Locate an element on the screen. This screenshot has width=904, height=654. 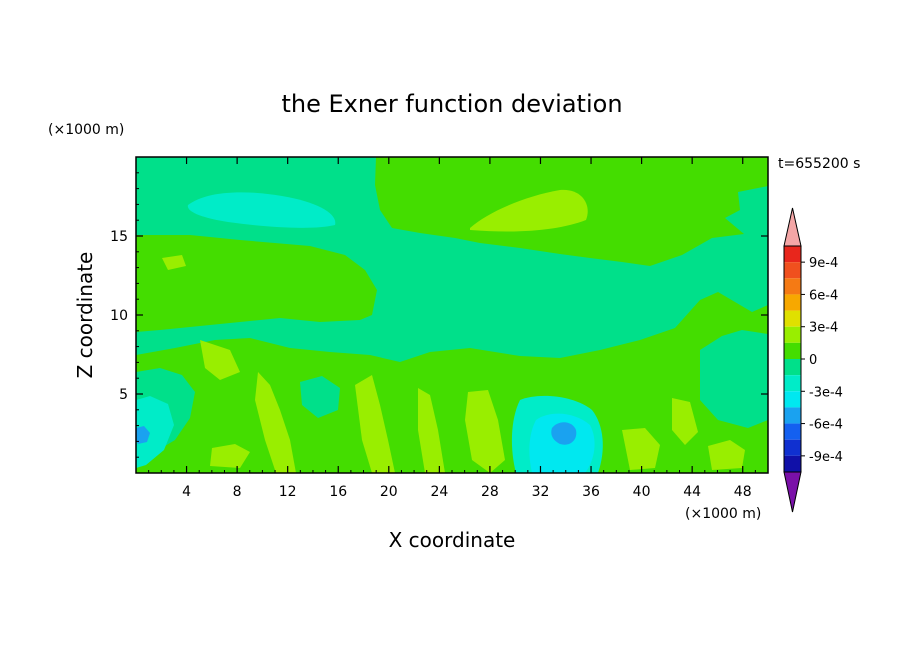
colorbar-top-triangle is located at coordinates (792, 227).